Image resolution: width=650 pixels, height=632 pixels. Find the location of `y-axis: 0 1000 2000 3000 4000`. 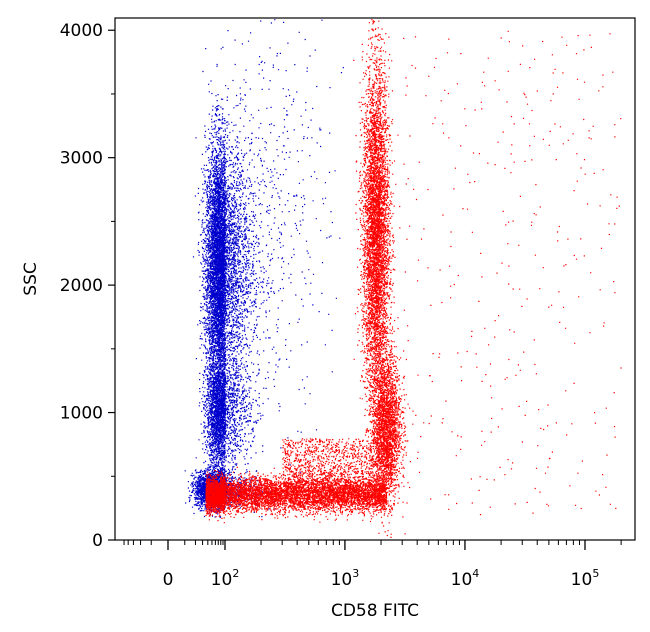

y-axis: 0 1000 2000 3000 4000 is located at coordinates (87, 286).